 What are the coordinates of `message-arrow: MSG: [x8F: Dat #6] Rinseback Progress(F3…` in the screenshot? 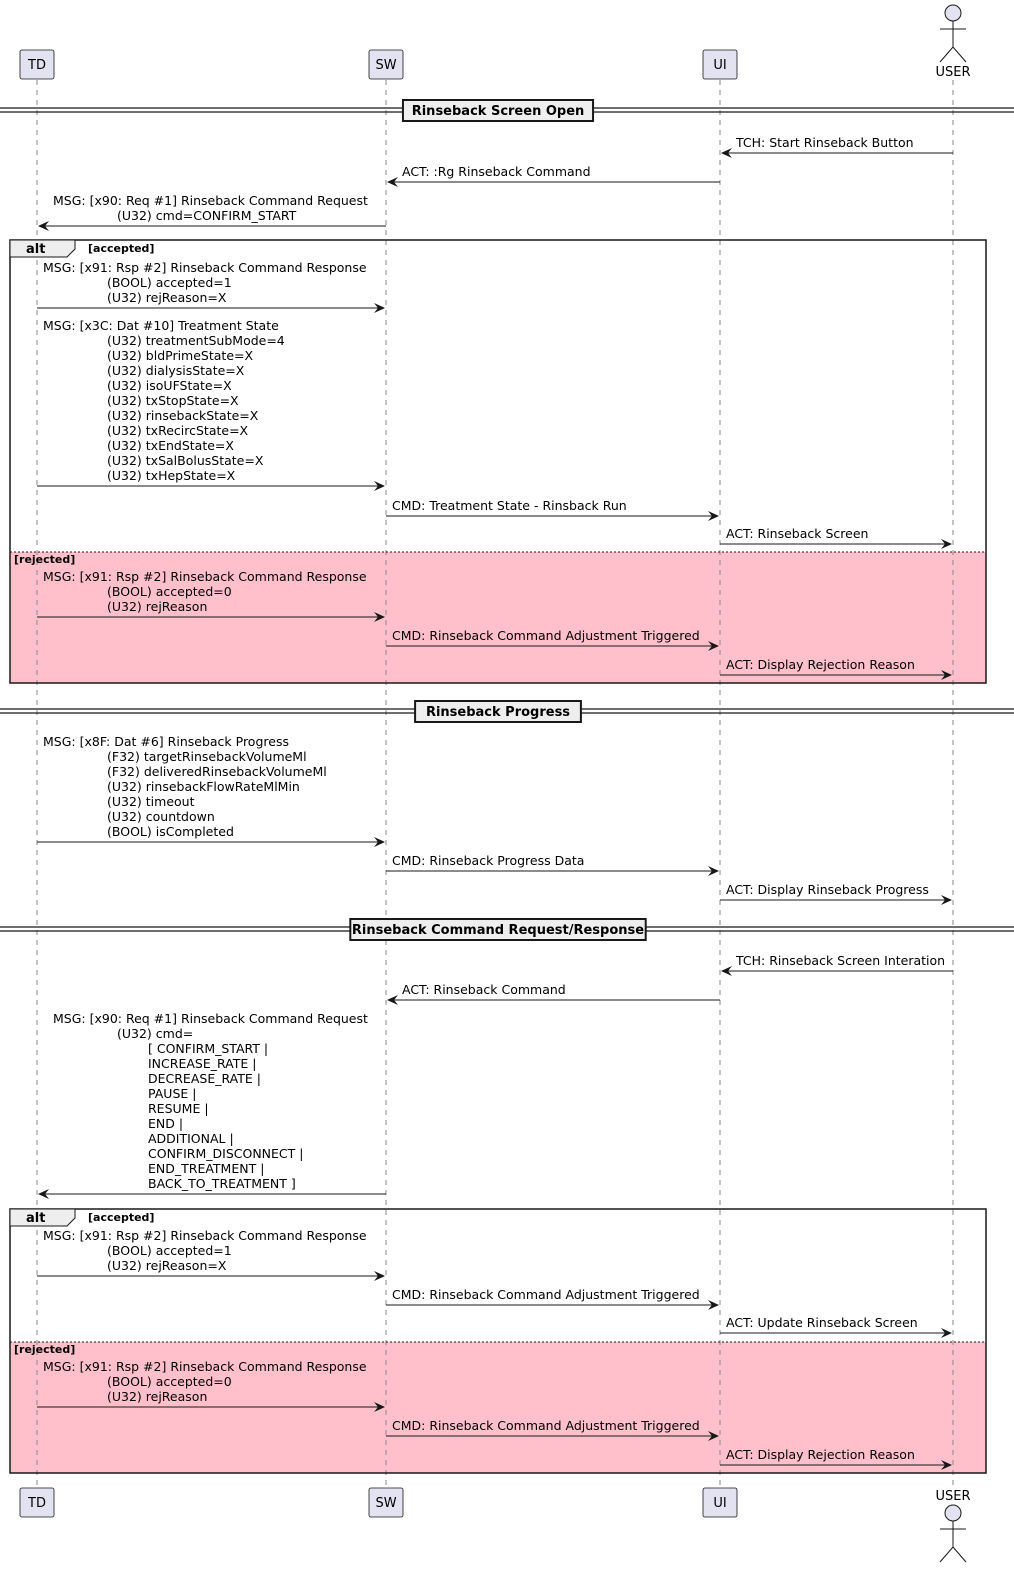 It's located at (211, 790).